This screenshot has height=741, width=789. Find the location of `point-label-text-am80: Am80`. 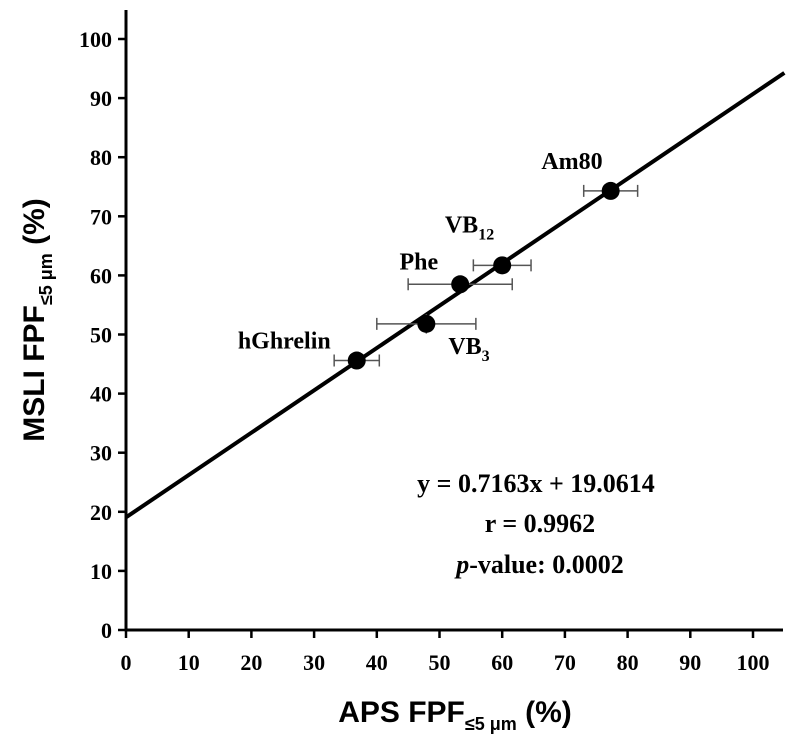

point-label-text-am80: Am80 is located at coordinates (571, 162).